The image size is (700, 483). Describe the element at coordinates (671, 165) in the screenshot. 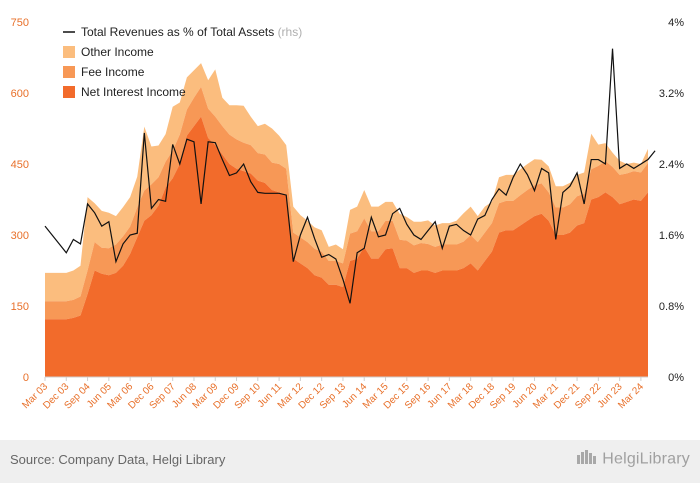

I see `y-right-tick-label: 2.4%` at that location.